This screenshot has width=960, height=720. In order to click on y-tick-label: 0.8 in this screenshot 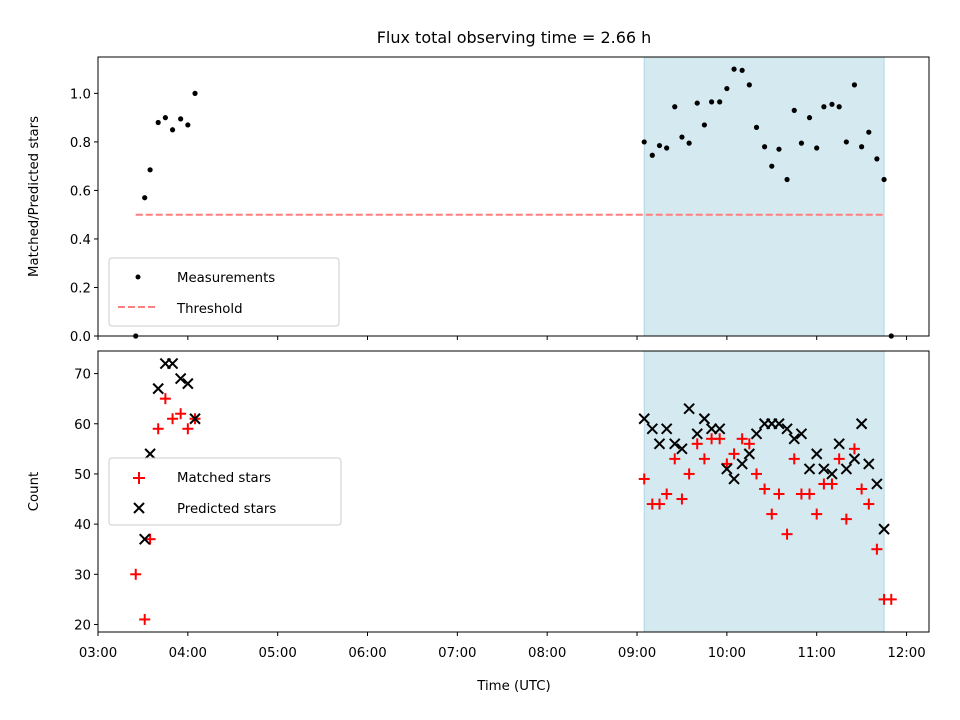, I will do `click(80, 143)`.